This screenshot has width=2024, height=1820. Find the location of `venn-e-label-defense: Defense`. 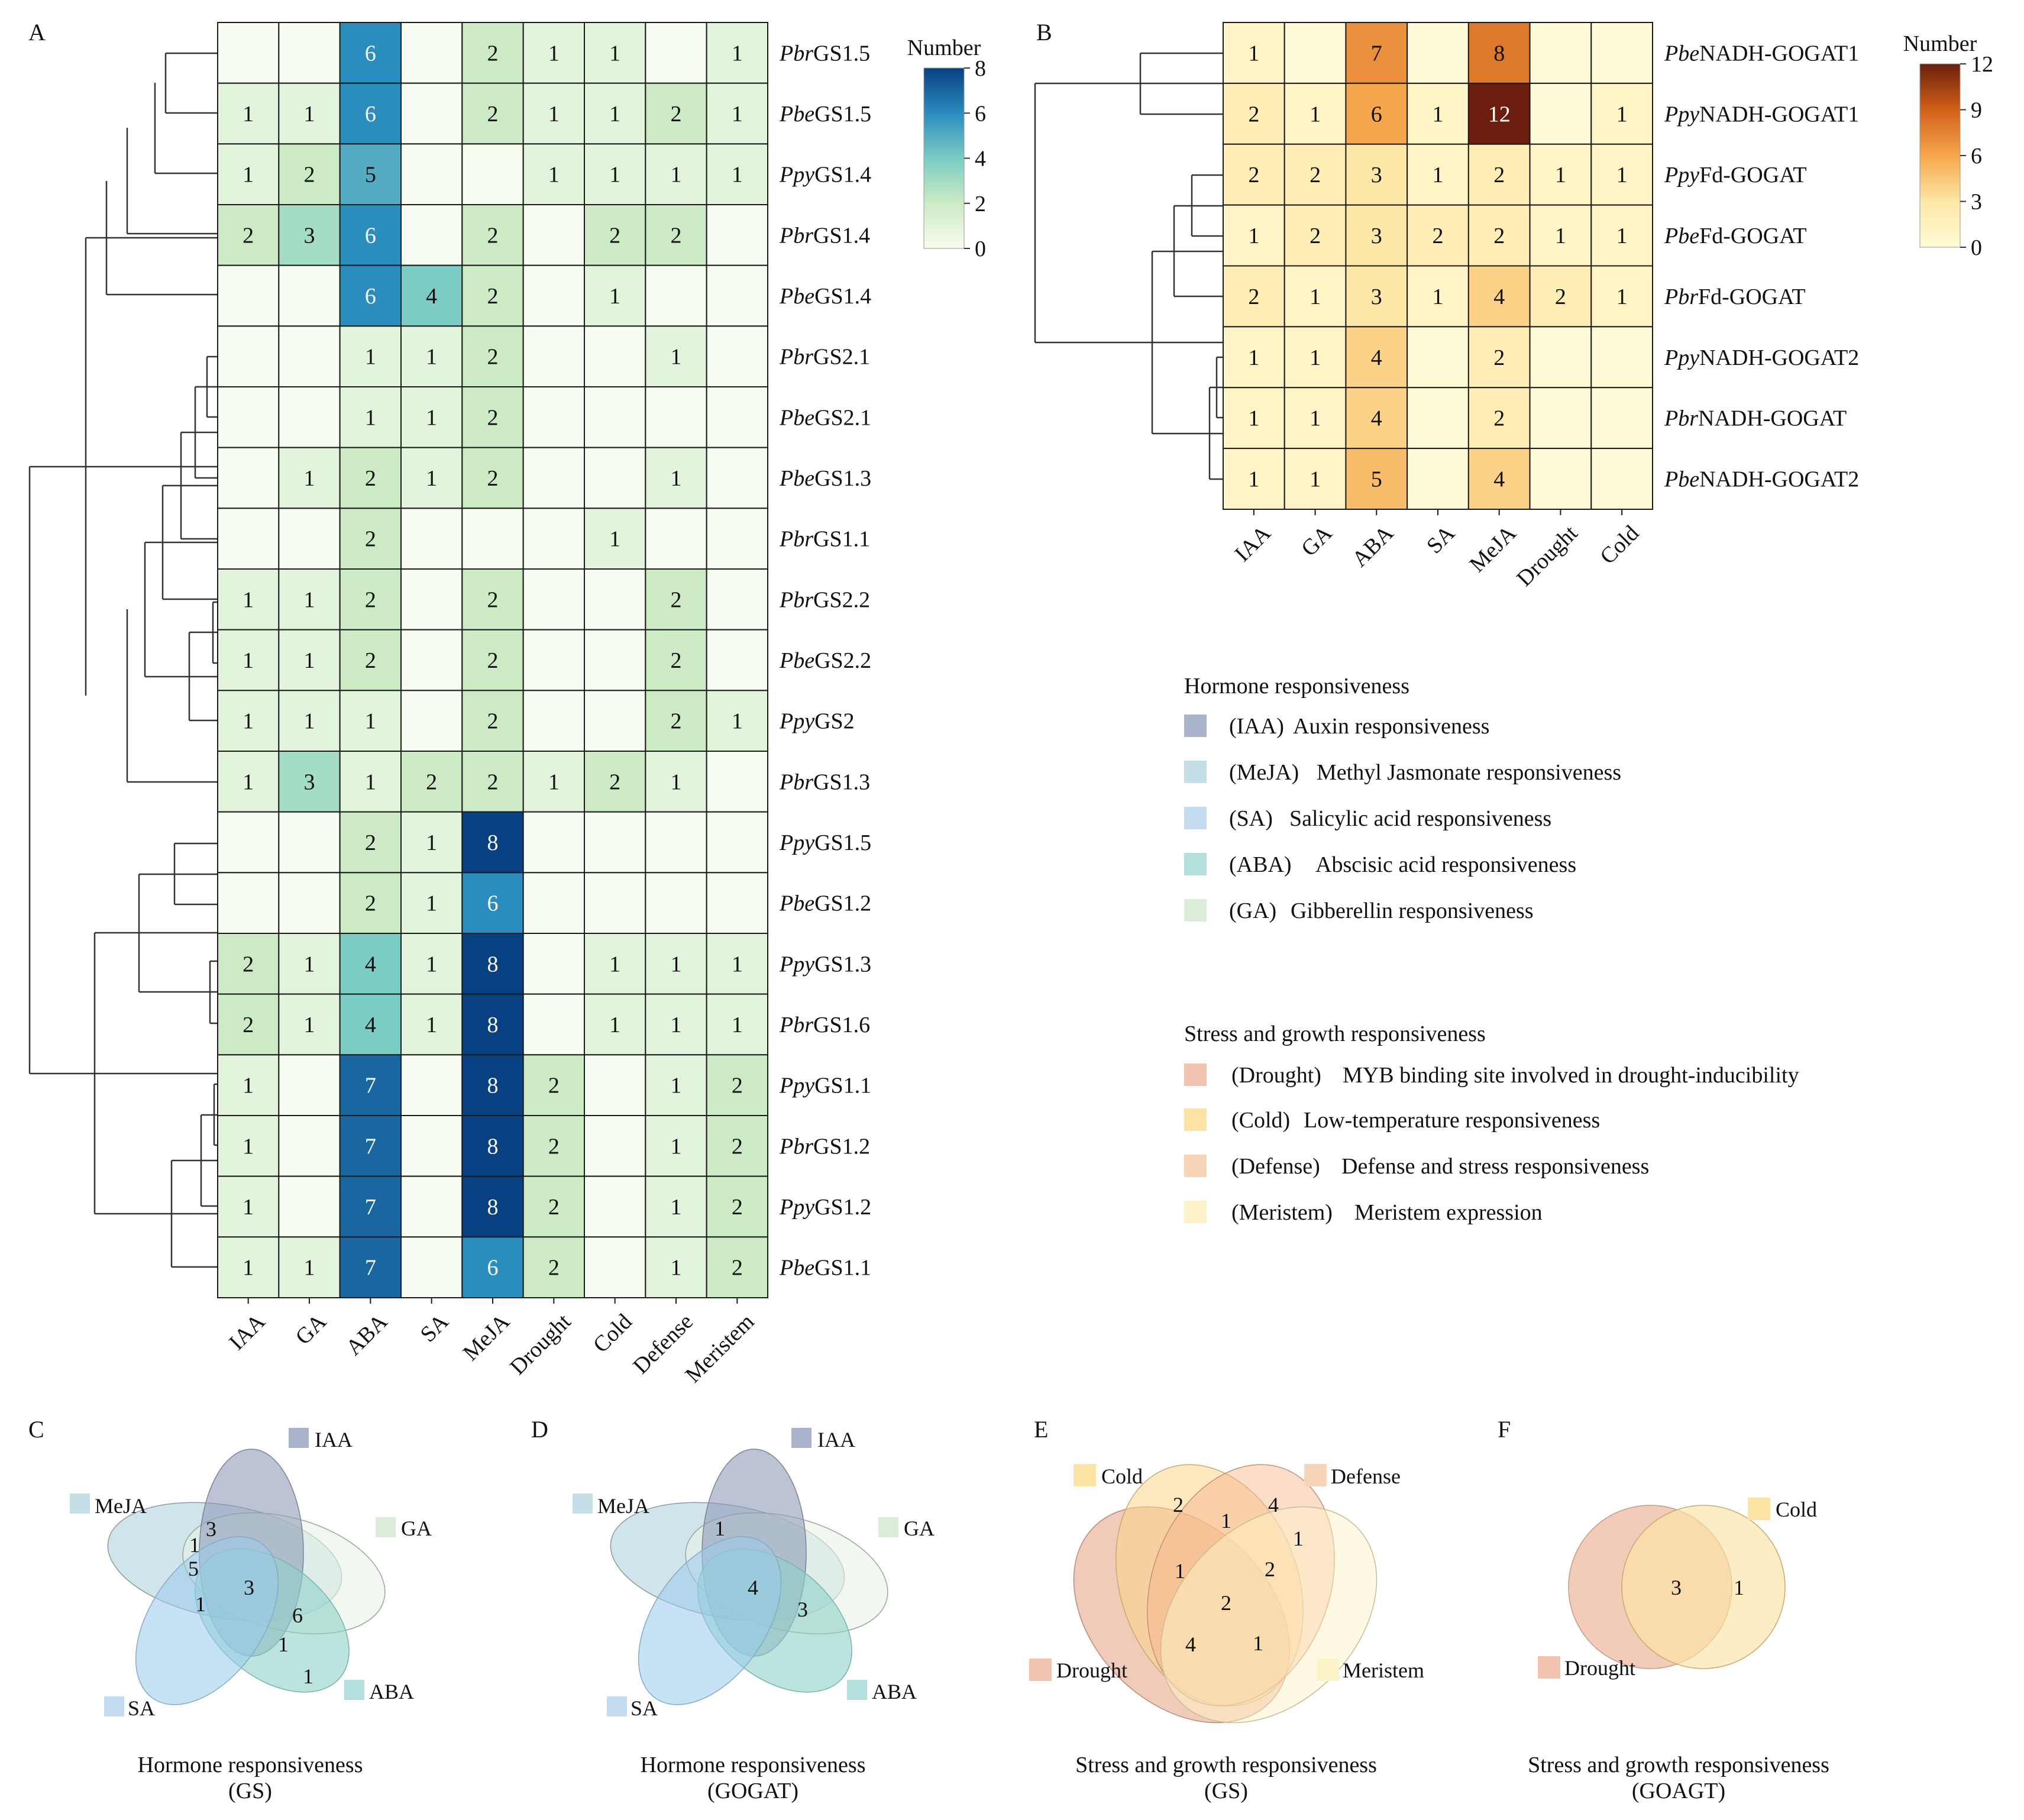

venn-e-label-defense: Defense is located at coordinates (1366, 1476).